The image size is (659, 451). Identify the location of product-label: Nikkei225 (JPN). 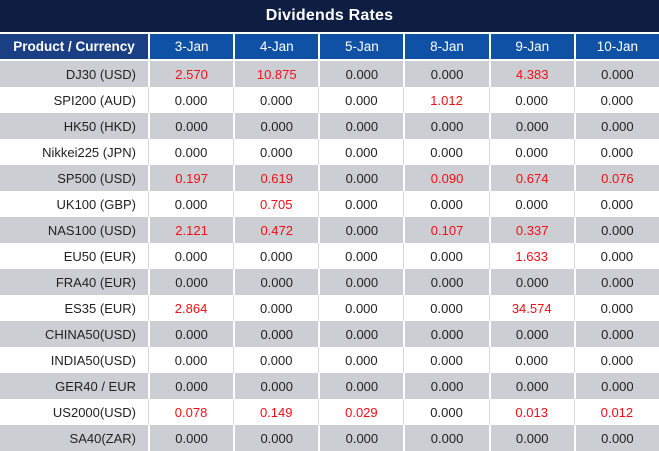
(89, 152).